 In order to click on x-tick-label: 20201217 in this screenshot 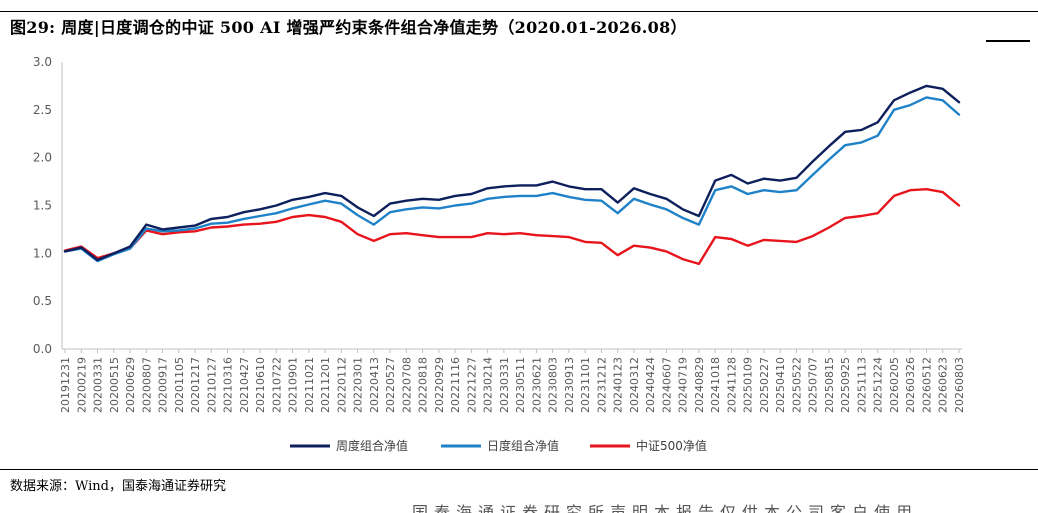, I will do `click(195, 385)`.